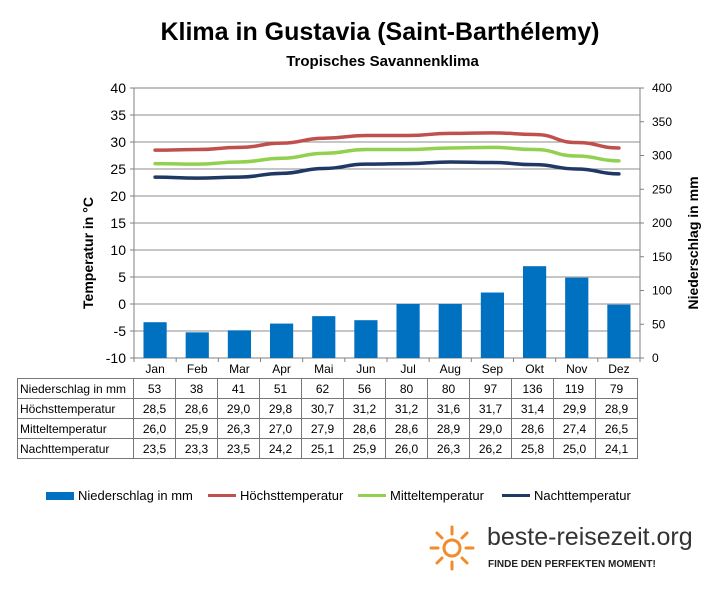 The image size is (720, 593). Describe the element at coordinates (197, 369) in the screenshot. I see `x-tick-label: Feb` at that location.